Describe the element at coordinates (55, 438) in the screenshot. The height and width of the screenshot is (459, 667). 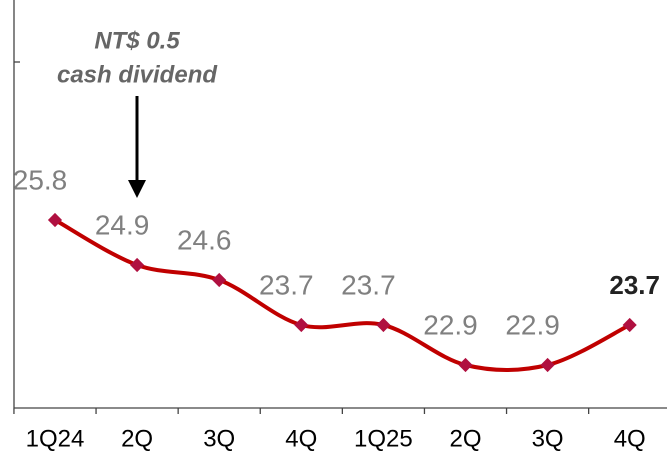
I see `x-tick-label: 1Q24` at that location.